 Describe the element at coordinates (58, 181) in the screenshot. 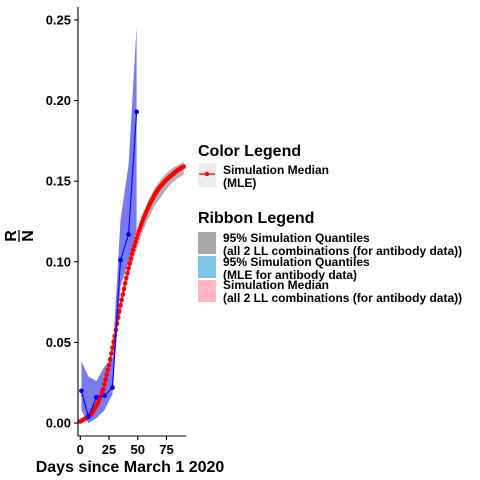

I see `y-tick-label: 0.15` at that location.